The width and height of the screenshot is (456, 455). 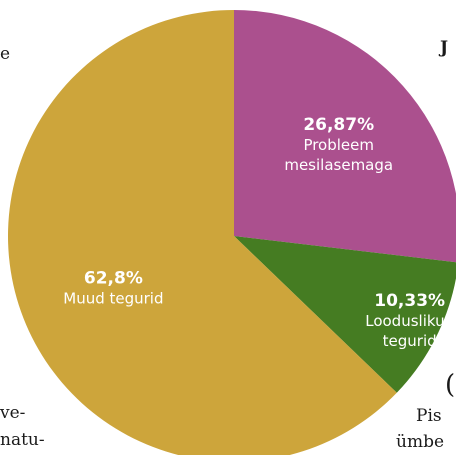 What do you see at coordinates (338, 145) in the screenshot?
I see `slice-category-label: Probleem` at bounding box center [338, 145].